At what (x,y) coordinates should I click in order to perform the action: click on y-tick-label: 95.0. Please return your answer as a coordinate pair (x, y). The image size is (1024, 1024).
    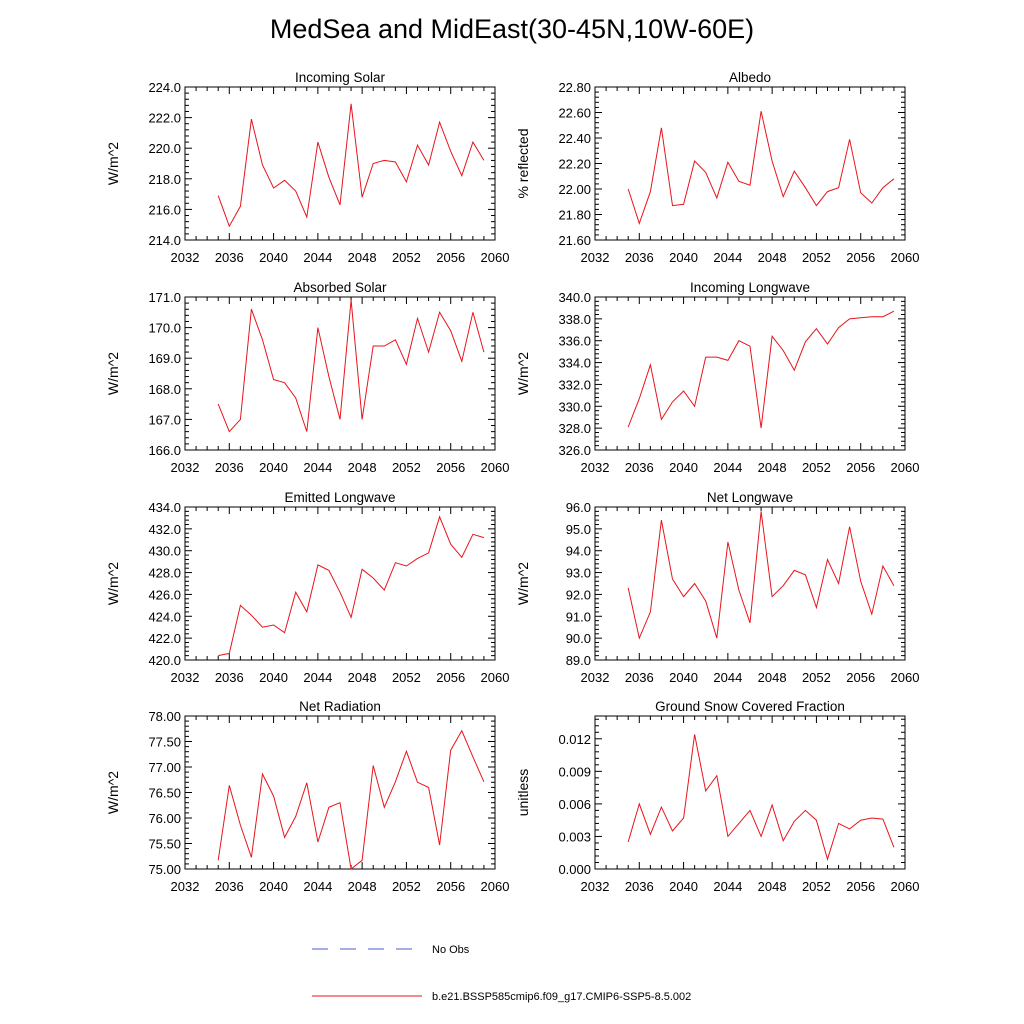
    Looking at the image, I should click on (578, 529).